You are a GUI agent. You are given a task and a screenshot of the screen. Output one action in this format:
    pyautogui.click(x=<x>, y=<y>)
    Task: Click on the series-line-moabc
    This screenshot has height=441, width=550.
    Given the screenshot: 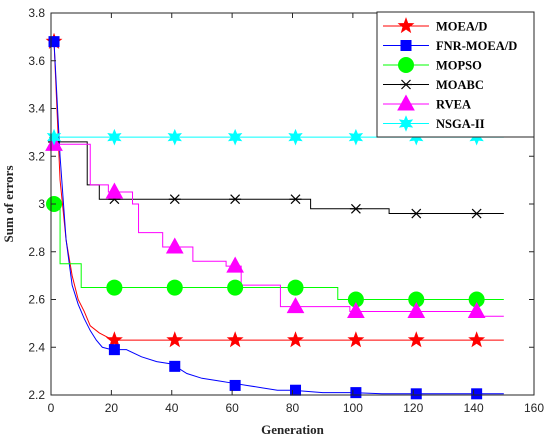 What is the action you would take?
    pyautogui.click(x=279, y=178)
    